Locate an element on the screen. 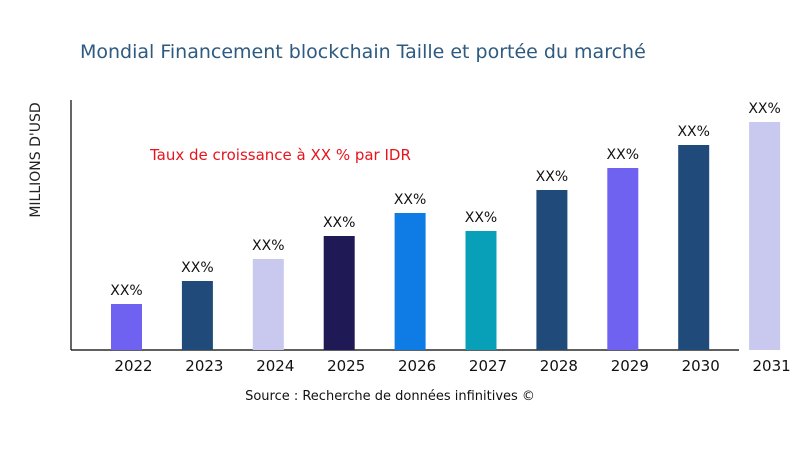 The height and width of the screenshot is (454, 800). data-label-2028: XX% is located at coordinates (552, 177).